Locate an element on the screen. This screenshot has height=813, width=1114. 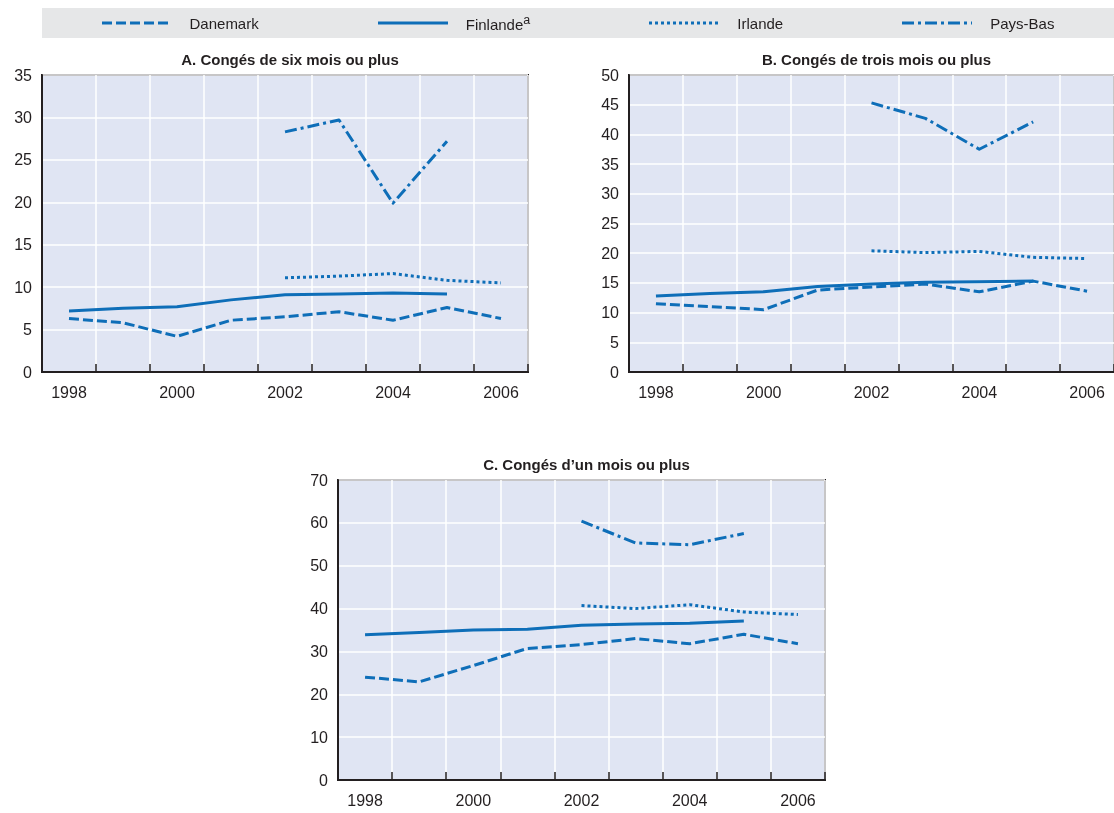
y-tick-label: 45 is located at coordinates (610, 105).